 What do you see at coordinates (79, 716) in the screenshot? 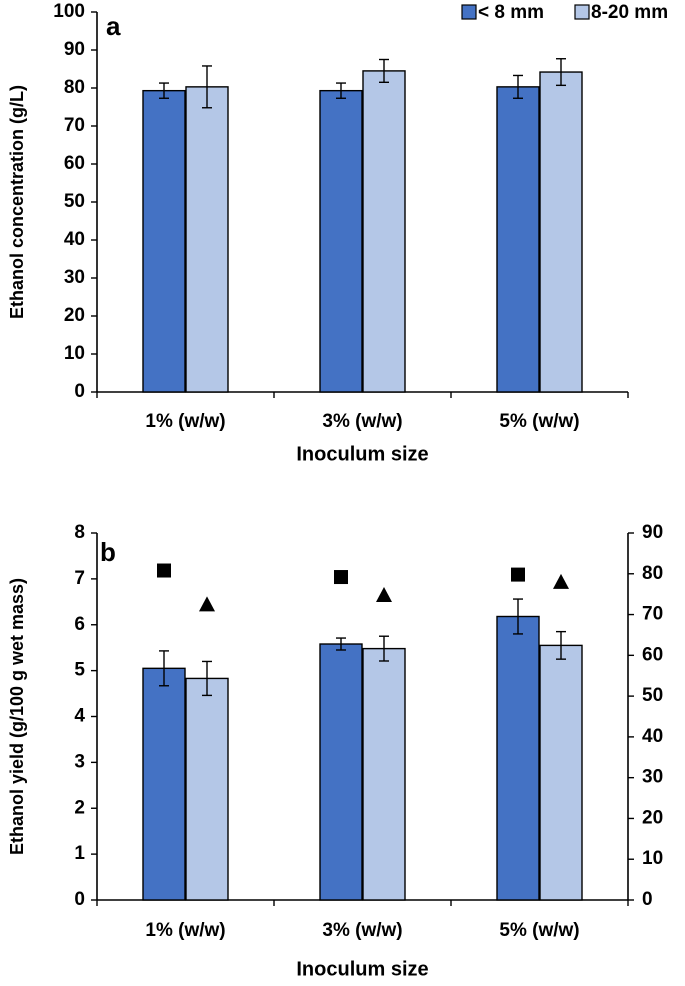
I see `y-tick-label: 4` at bounding box center [79, 716].